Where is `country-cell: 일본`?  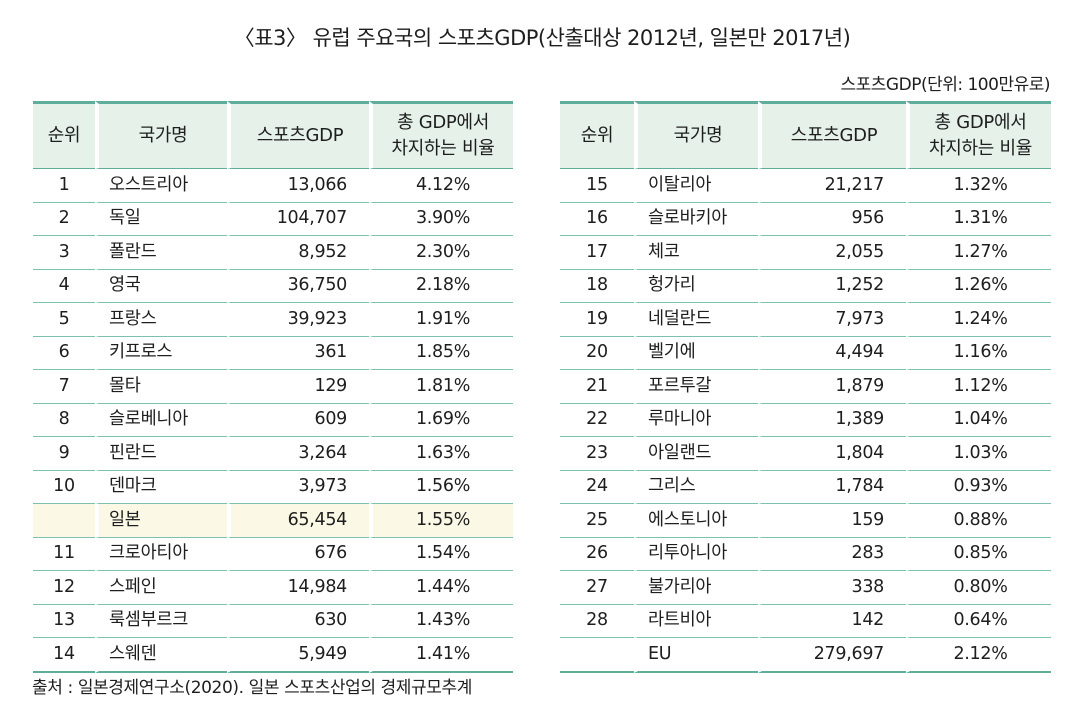
country-cell: 일본 is located at coordinates (161, 521).